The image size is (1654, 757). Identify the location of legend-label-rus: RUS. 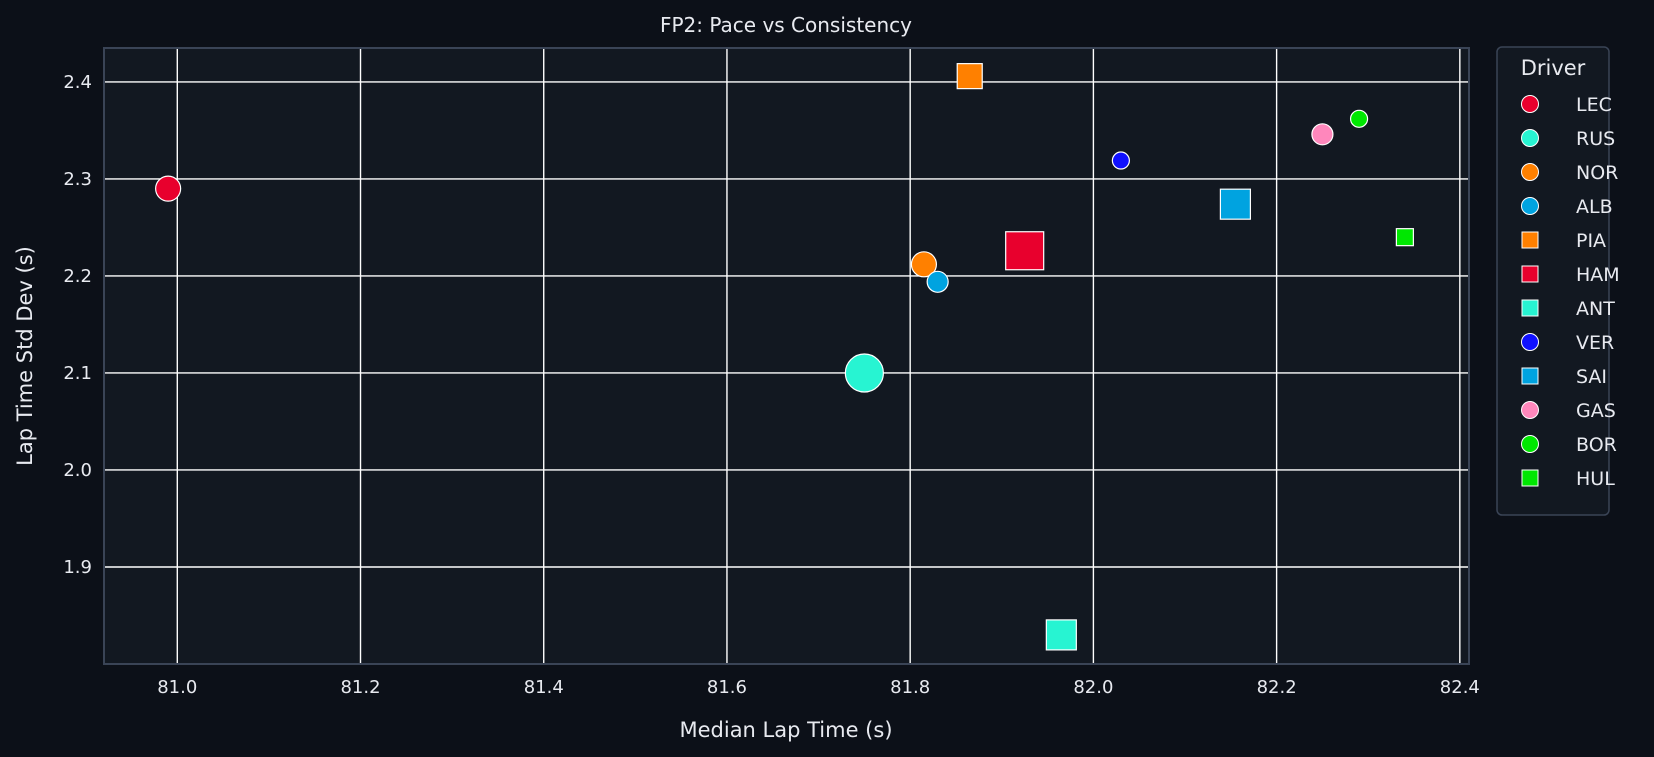
(1595, 139).